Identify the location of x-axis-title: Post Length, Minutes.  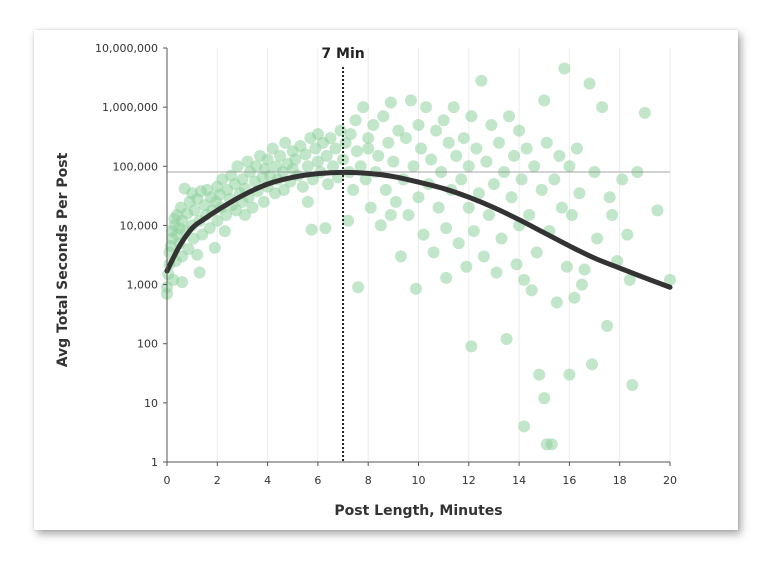
(418, 511).